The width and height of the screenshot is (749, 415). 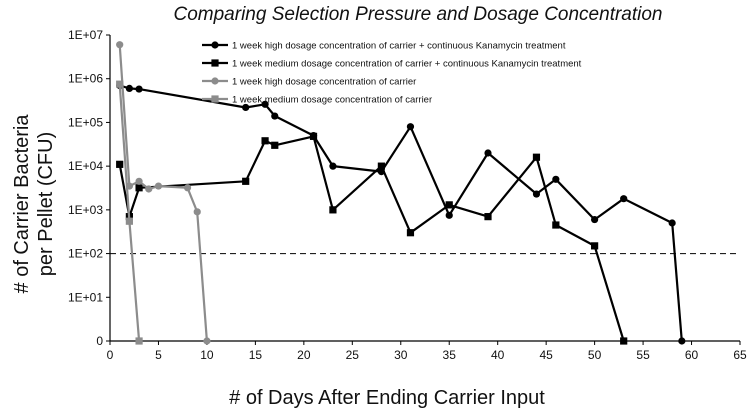 I want to click on x-tick-label: 40, so click(x=498, y=355).